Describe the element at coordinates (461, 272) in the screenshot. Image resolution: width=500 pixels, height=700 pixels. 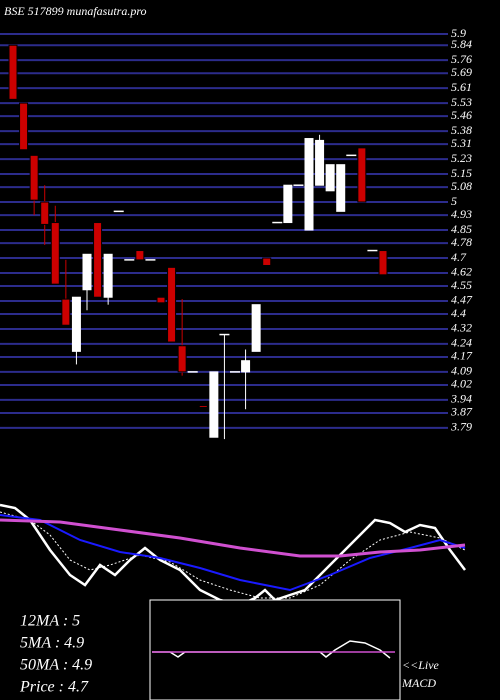
I see `y-tick-label: 4.62` at that location.